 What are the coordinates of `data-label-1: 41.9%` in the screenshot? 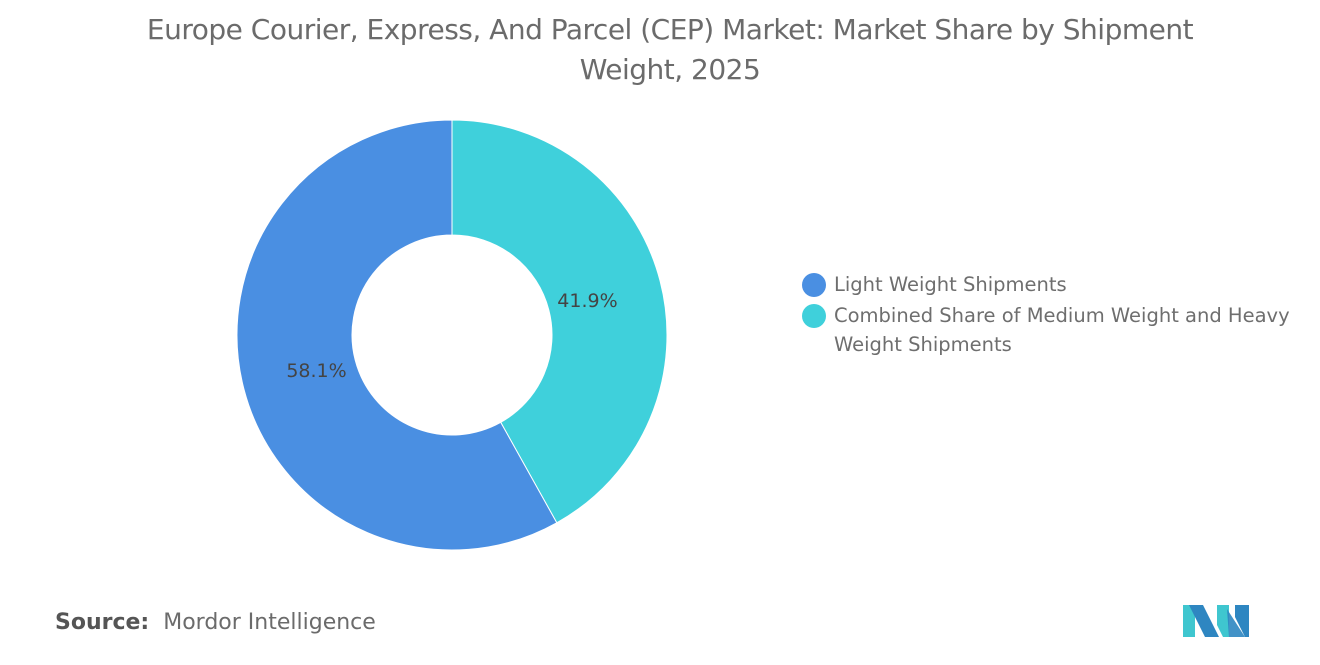 It's located at (587, 301).